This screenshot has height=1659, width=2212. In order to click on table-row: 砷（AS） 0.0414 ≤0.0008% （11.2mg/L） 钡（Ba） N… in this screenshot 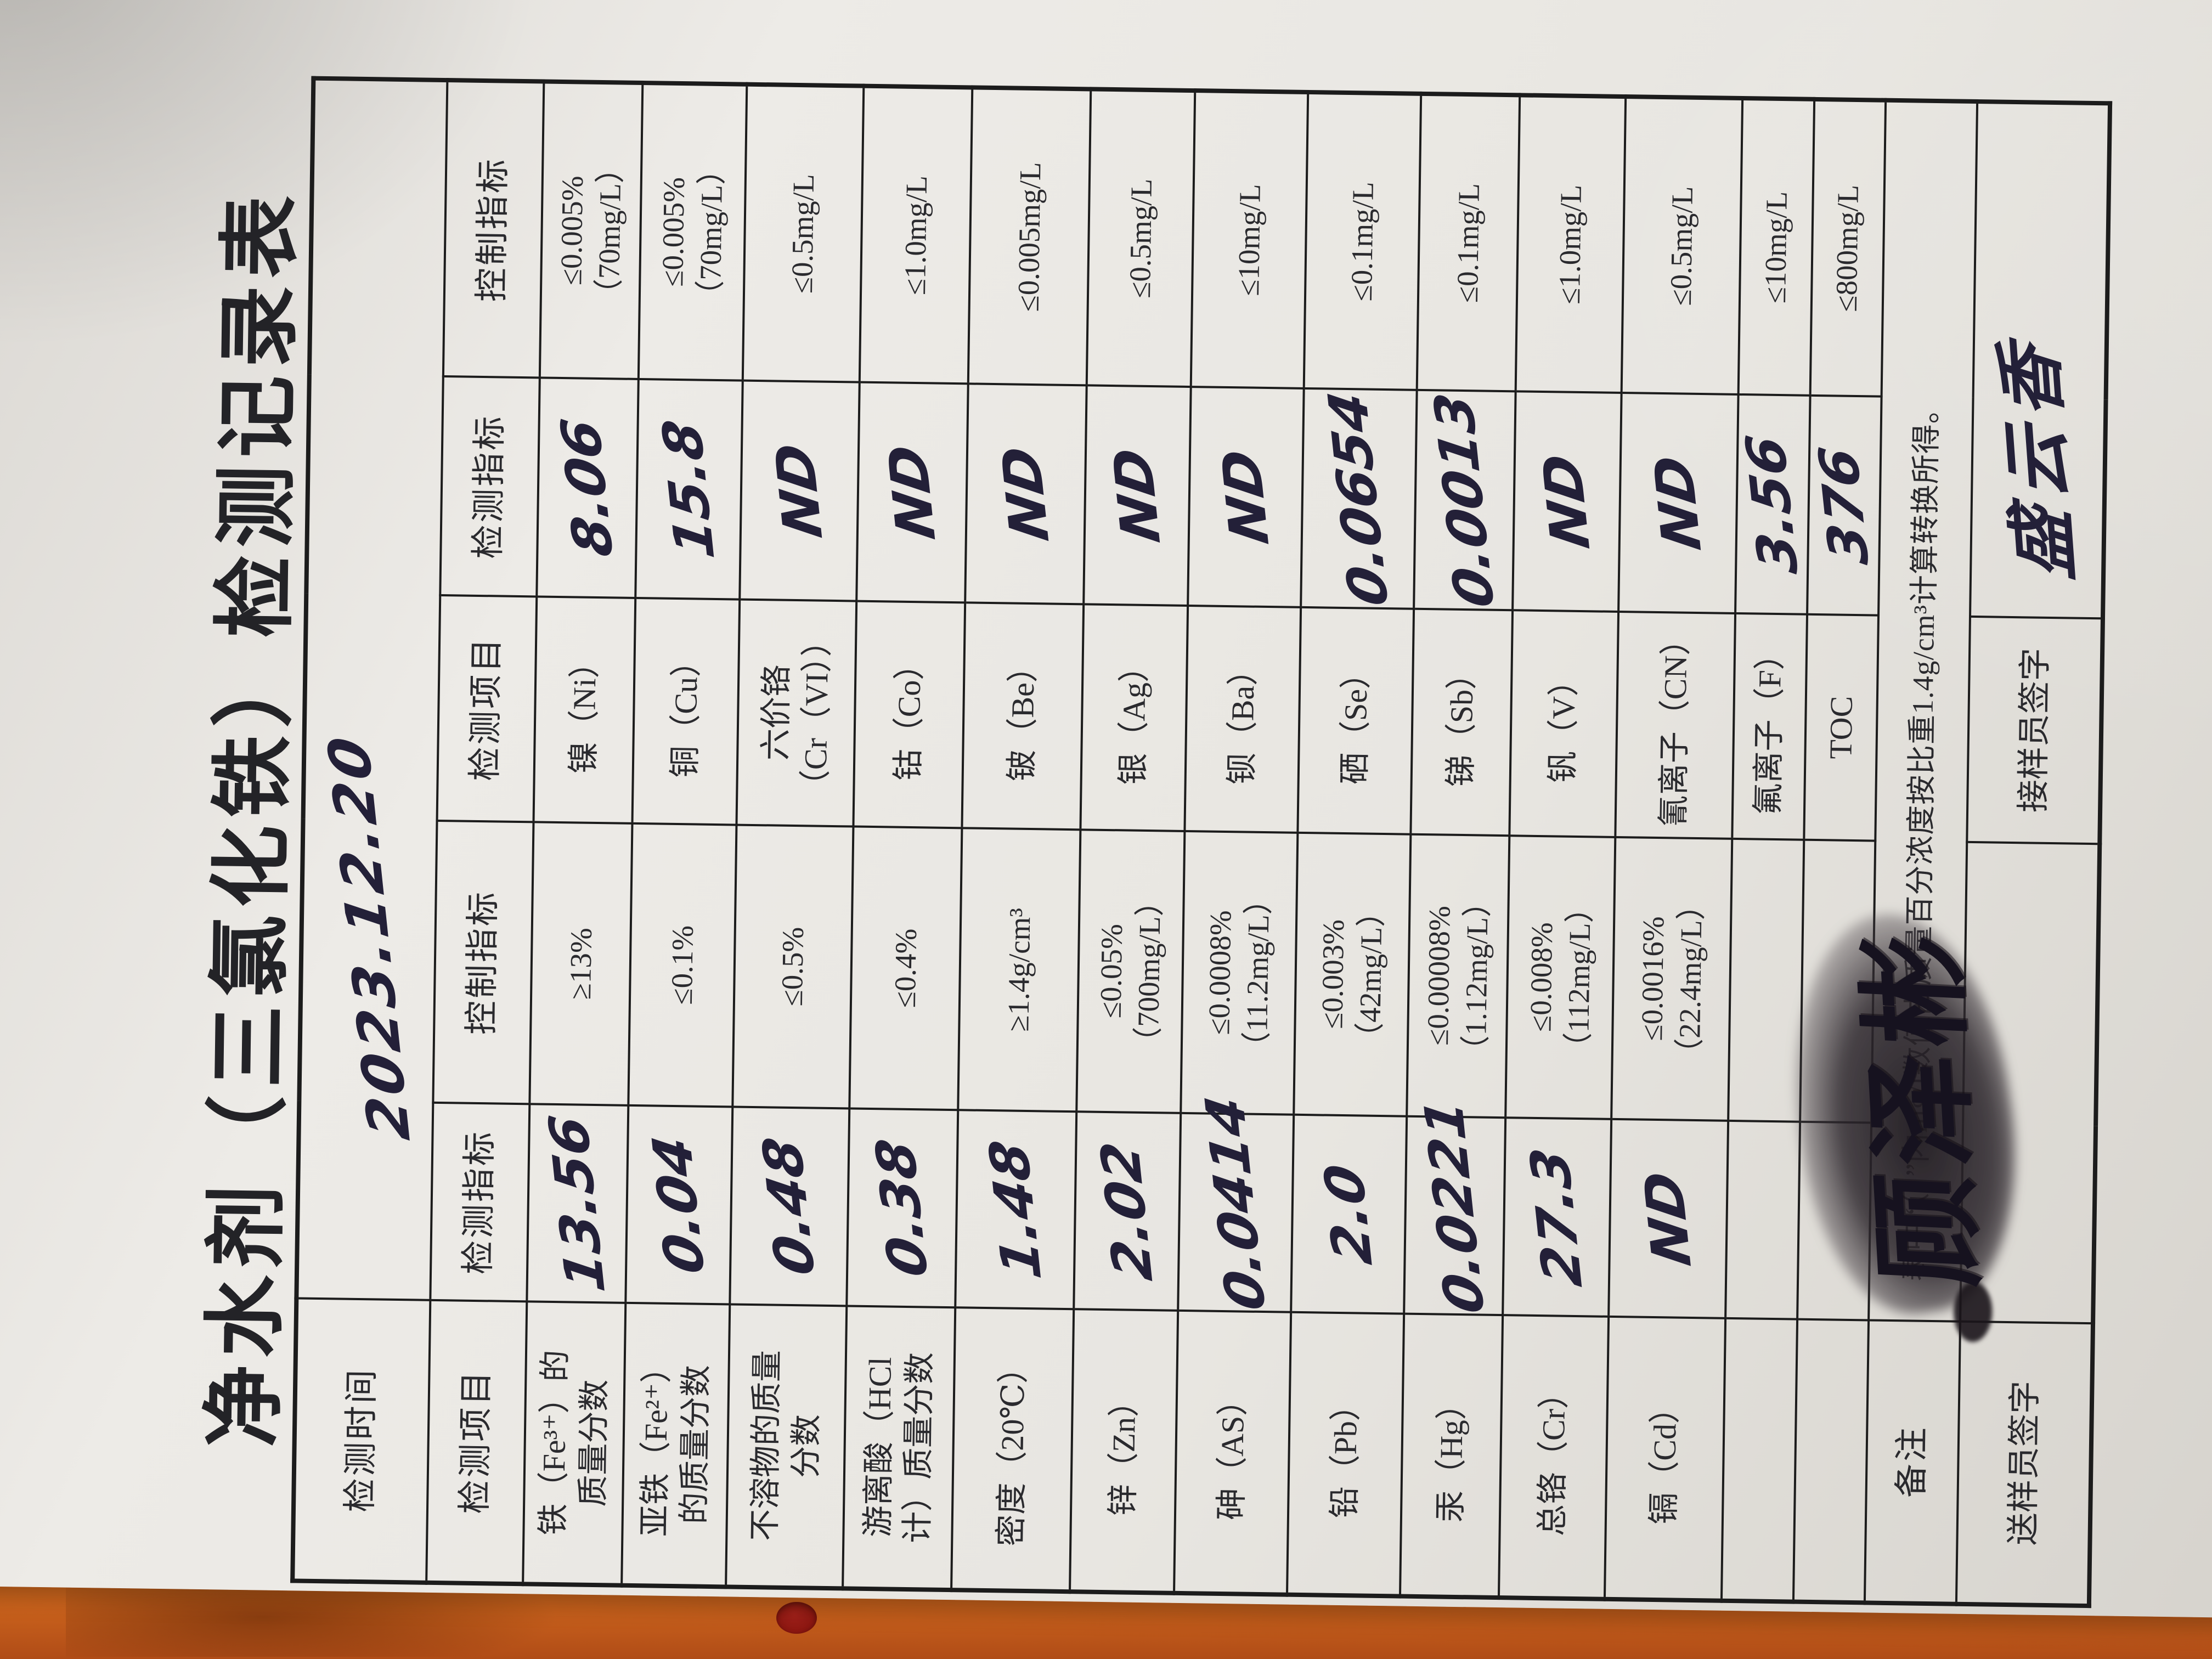, I will do `click(1241, 843)`.